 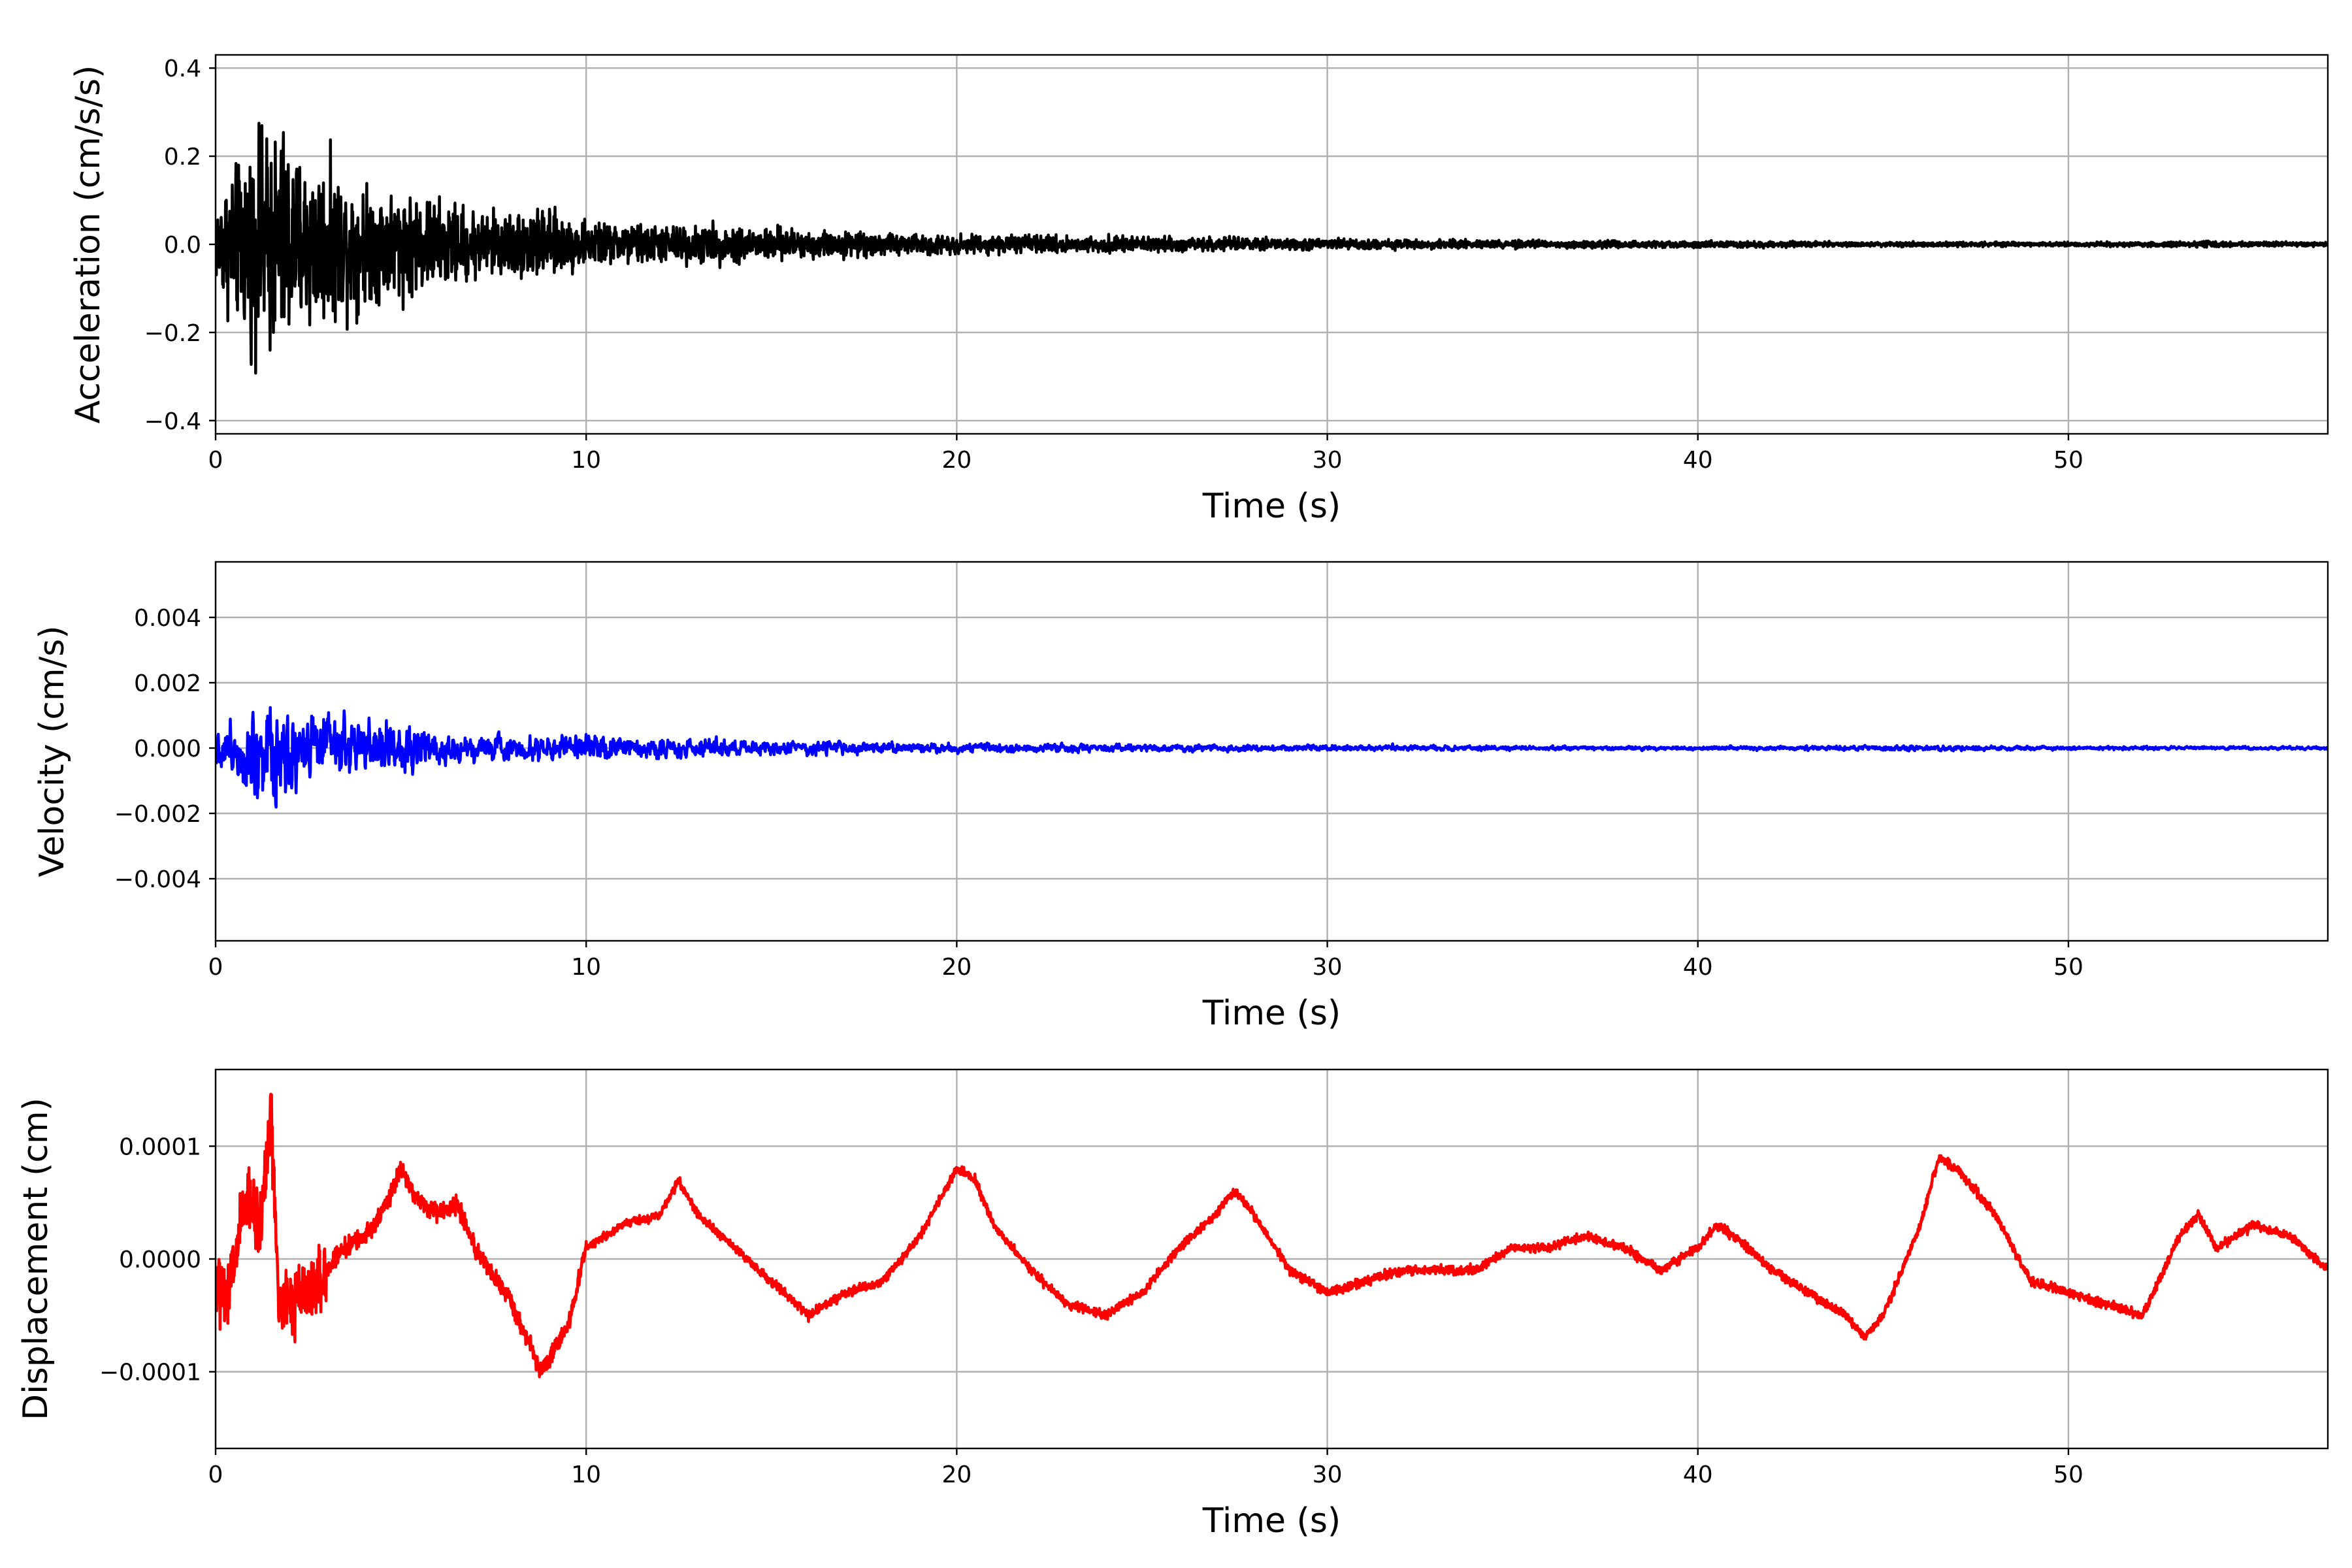 What do you see at coordinates (172, 421) in the screenshot?
I see `y-tick-label: −0.4` at bounding box center [172, 421].